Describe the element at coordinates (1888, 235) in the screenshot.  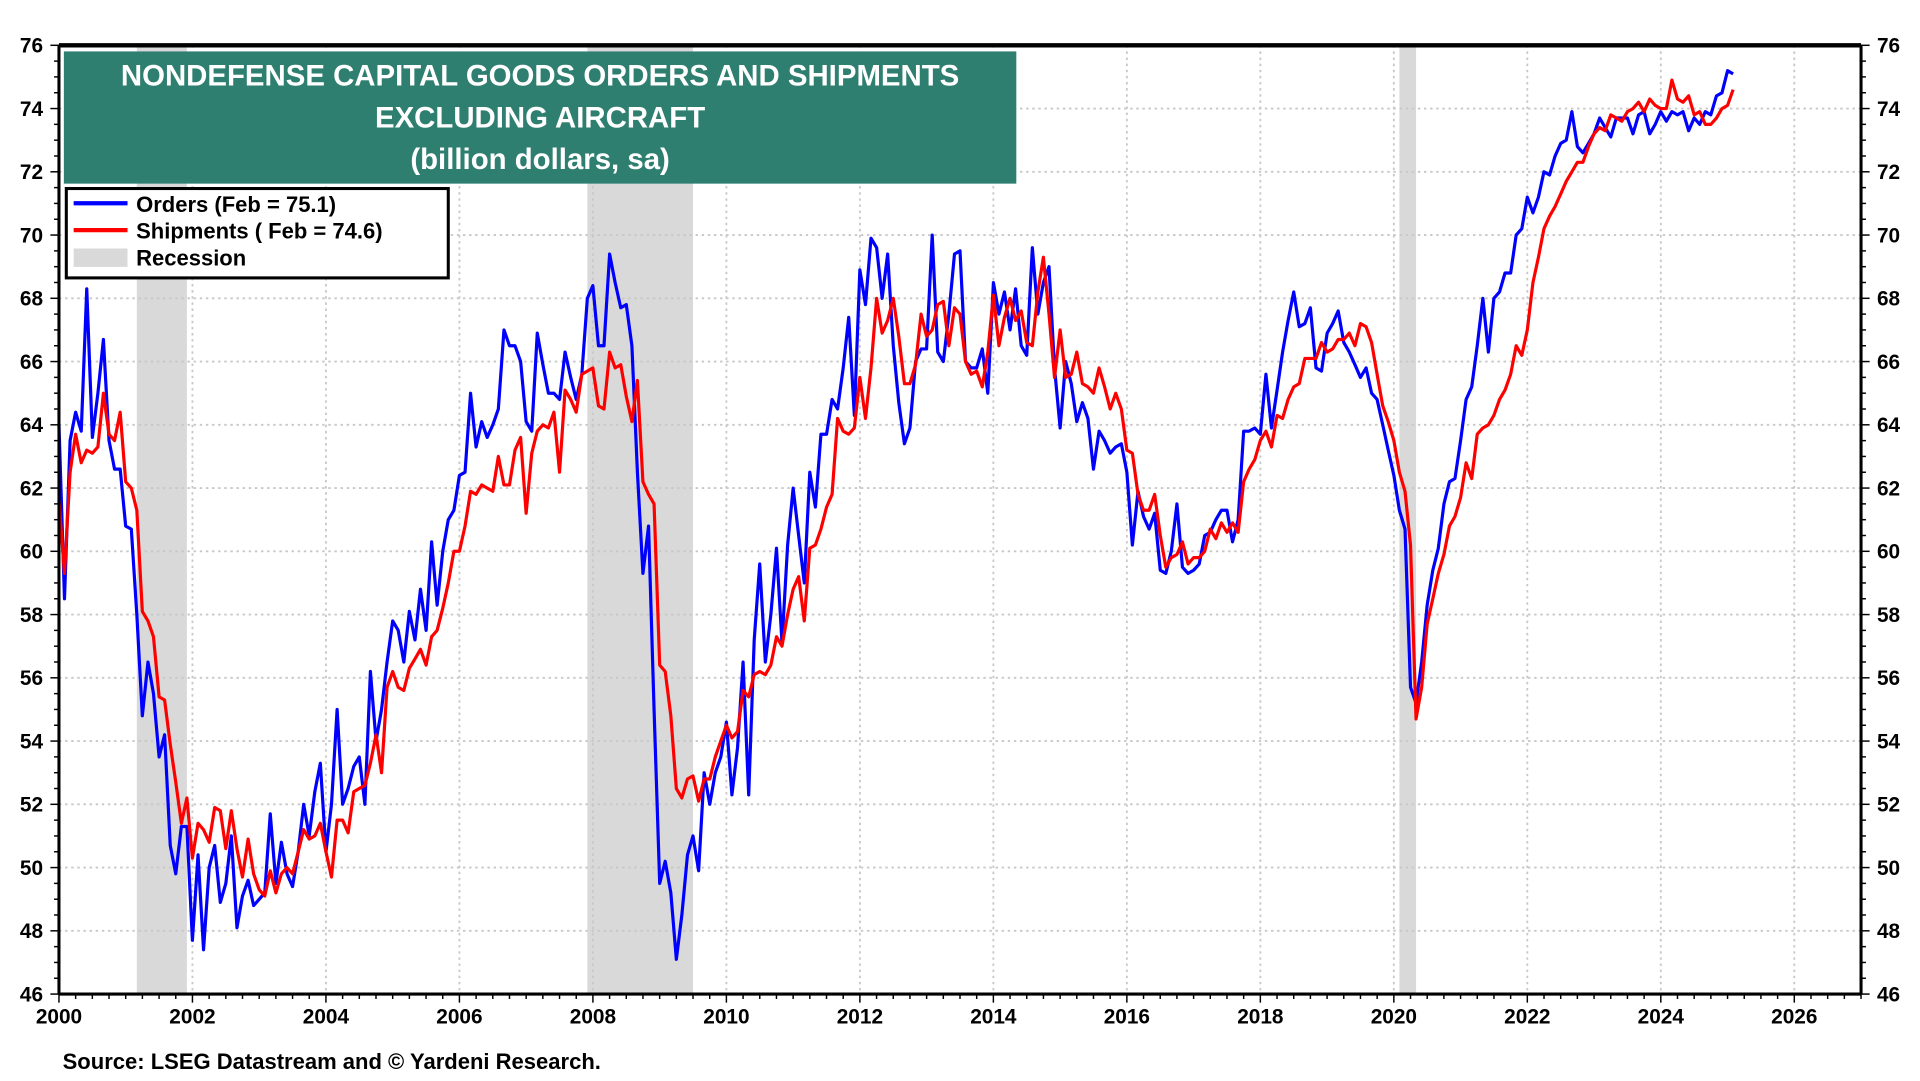
I see `y-tick-label-right: 70` at that location.